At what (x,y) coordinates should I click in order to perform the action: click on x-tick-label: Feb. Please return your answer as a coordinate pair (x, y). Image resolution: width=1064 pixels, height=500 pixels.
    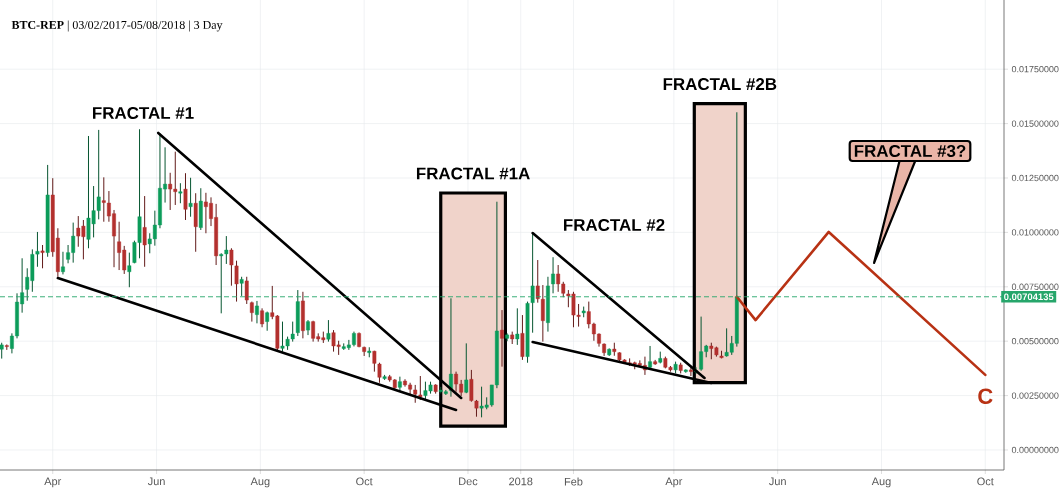
    Looking at the image, I should click on (573, 481).